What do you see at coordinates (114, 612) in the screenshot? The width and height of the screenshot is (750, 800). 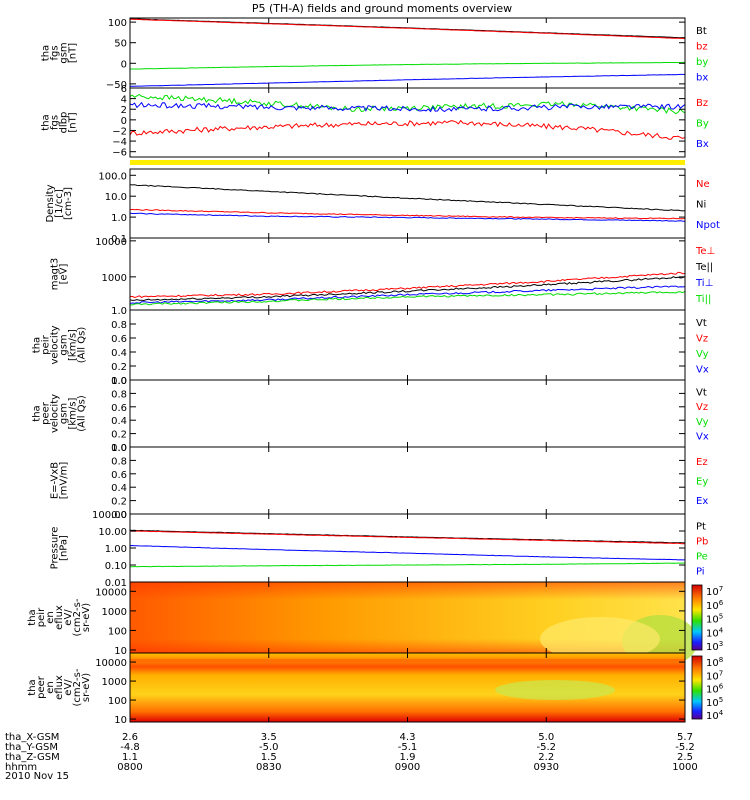 I see `y-tick-label: 1000` at bounding box center [114, 612].